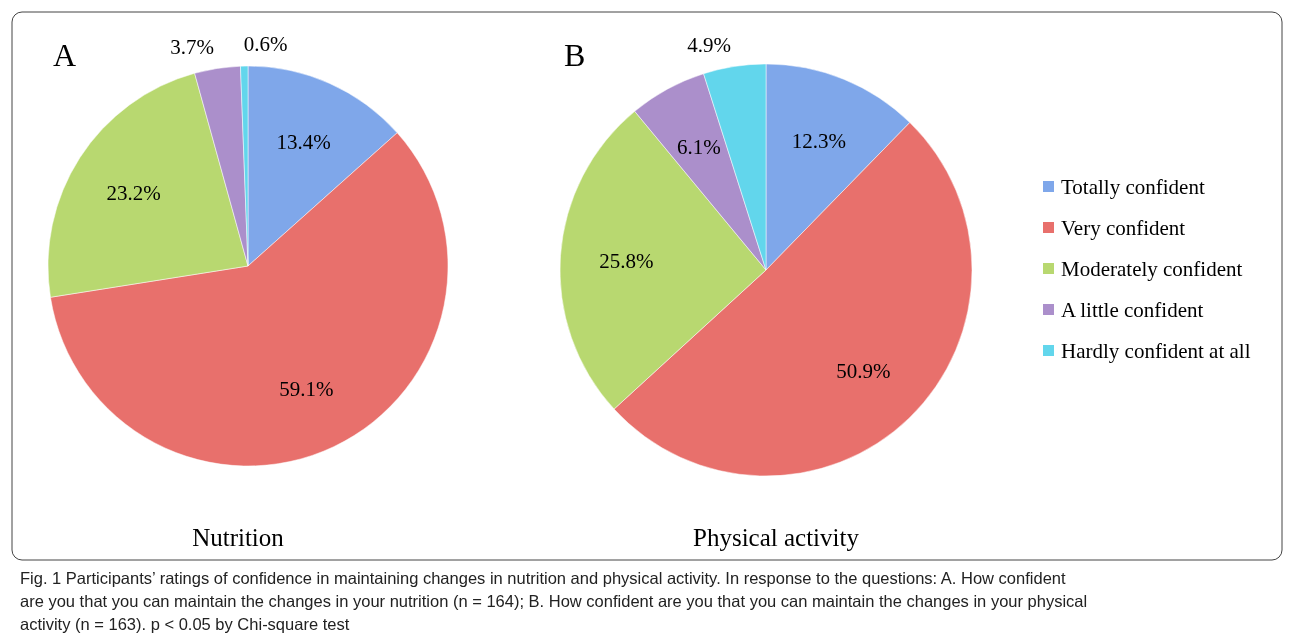 This screenshot has width=1295, height=640. Describe the element at coordinates (575, 55) in the screenshot. I see `chart-title: B` at that location.